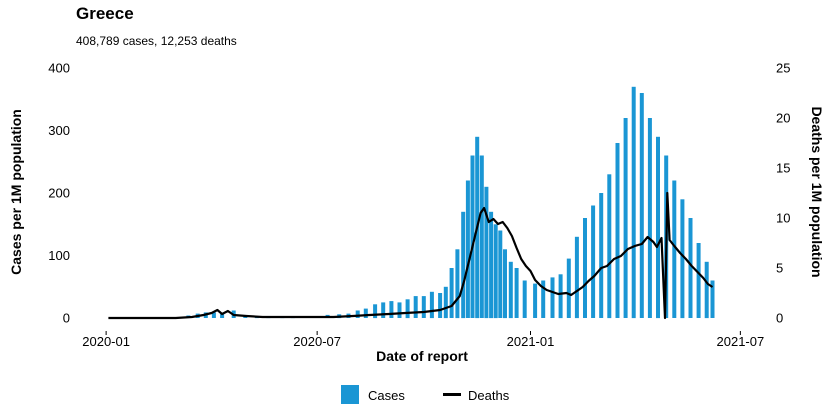  What do you see at coordinates (16, 192) in the screenshot?
I see `left-y-axis-title: Cases per 1M population` at bounding box center [16, 192].